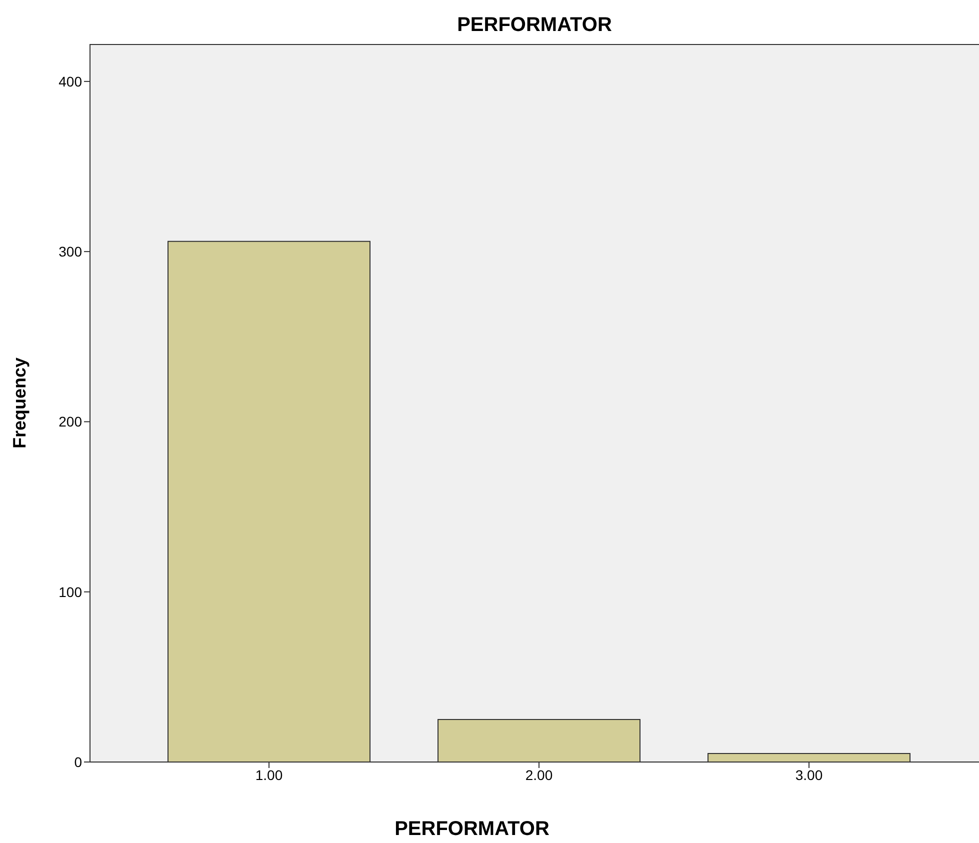  What do you see at coordinates (20, 403) in the screenshot?
I see `y-axis-title: Frequency` at bounding box center [20, 403].